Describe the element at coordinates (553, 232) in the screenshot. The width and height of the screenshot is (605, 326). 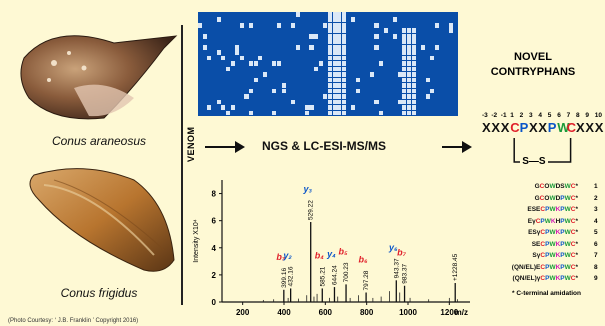
I see `peptide-sequence: ESγCPWKPWC*` at that location.